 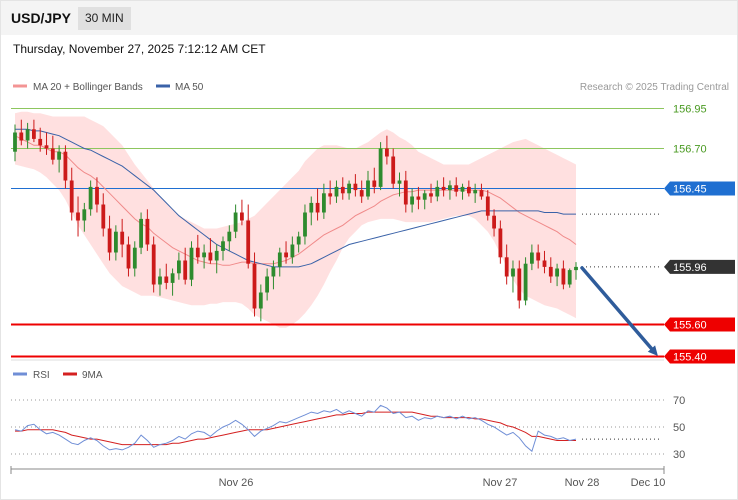 What do you see at coordinates (679, 455) in the screenshot?
I see `rsi-axis-label: 30` at bounding box center [679, 455].